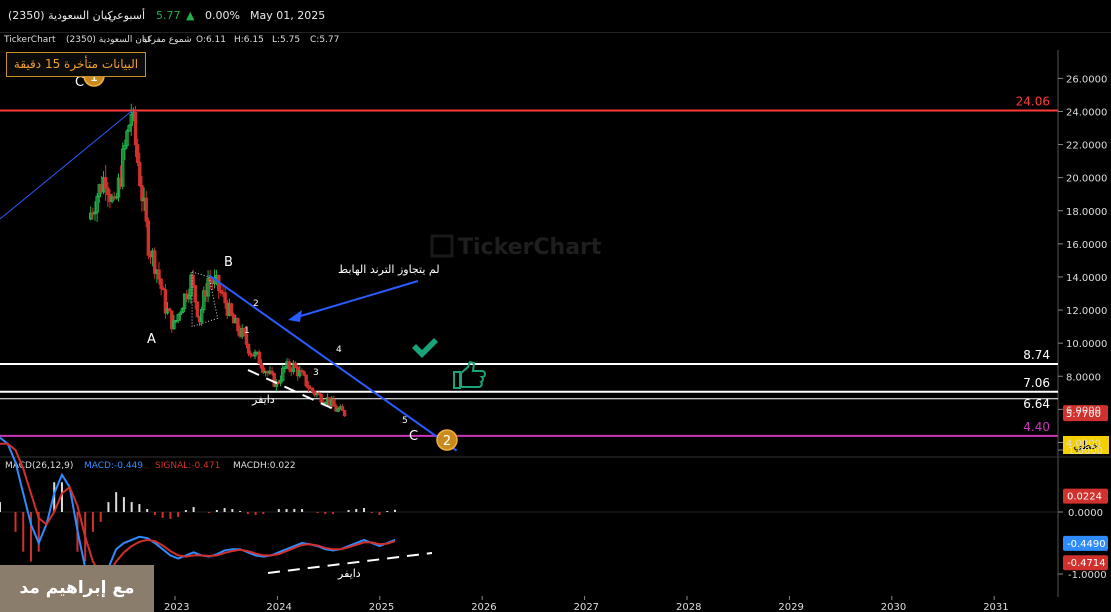 The image size is (1111, 612). Describe the element at coordinates (356, 299) in the screenshot. I see `annotation-arrow` at that location.